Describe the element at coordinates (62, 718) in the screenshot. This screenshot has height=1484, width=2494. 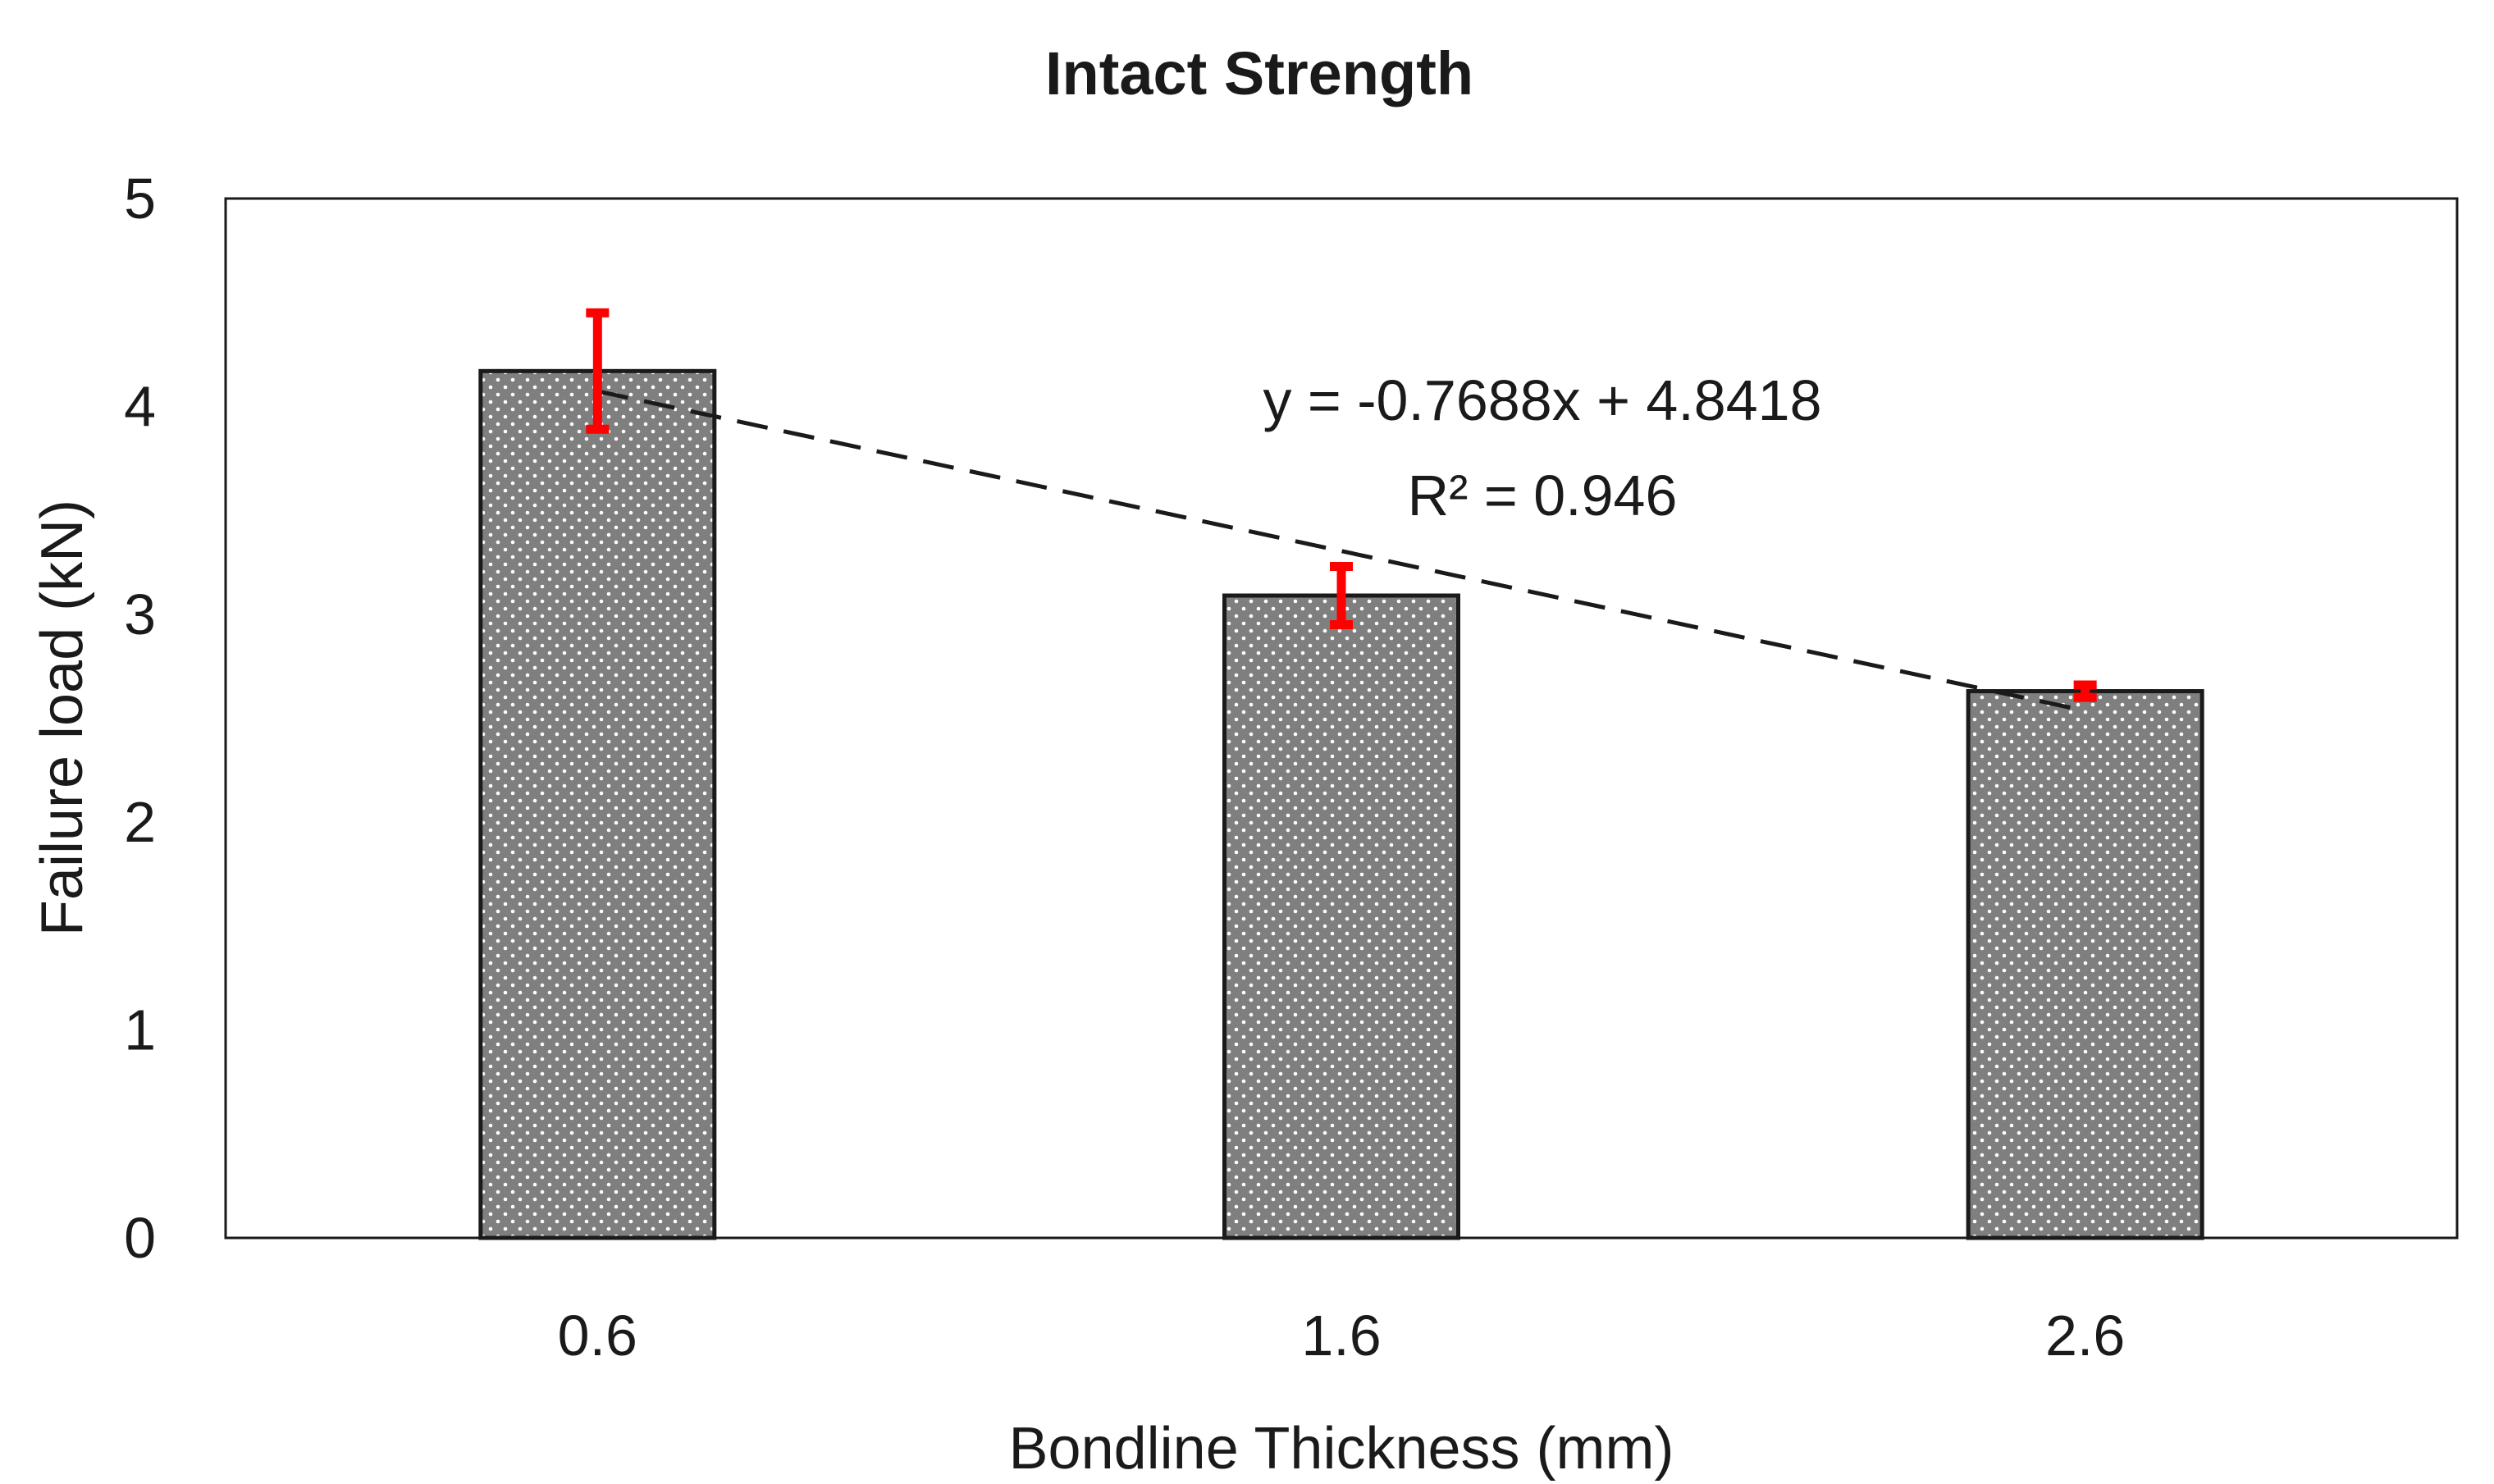
I see `y-axis-label: Failure load (kN)` at that location.